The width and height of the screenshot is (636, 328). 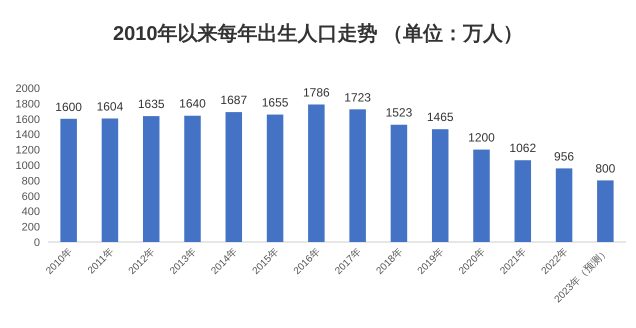 I want to click on y-tick-label: 2000, so click(x=28, y=89).